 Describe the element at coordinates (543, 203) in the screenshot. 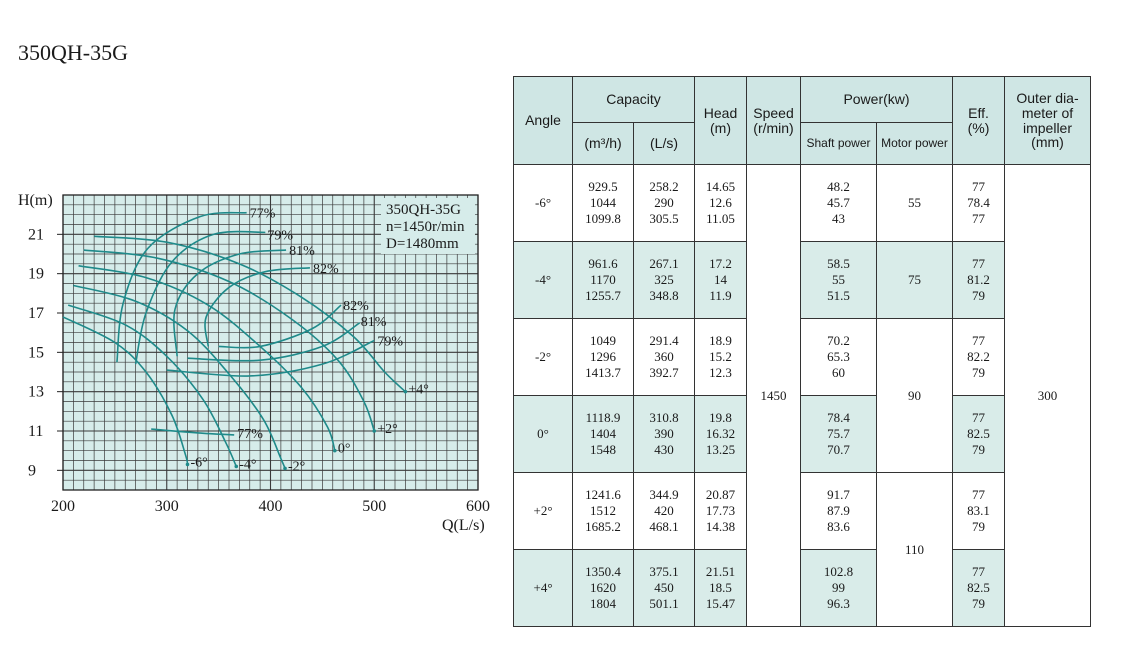

I see `cell-angle: -6°` at that location.